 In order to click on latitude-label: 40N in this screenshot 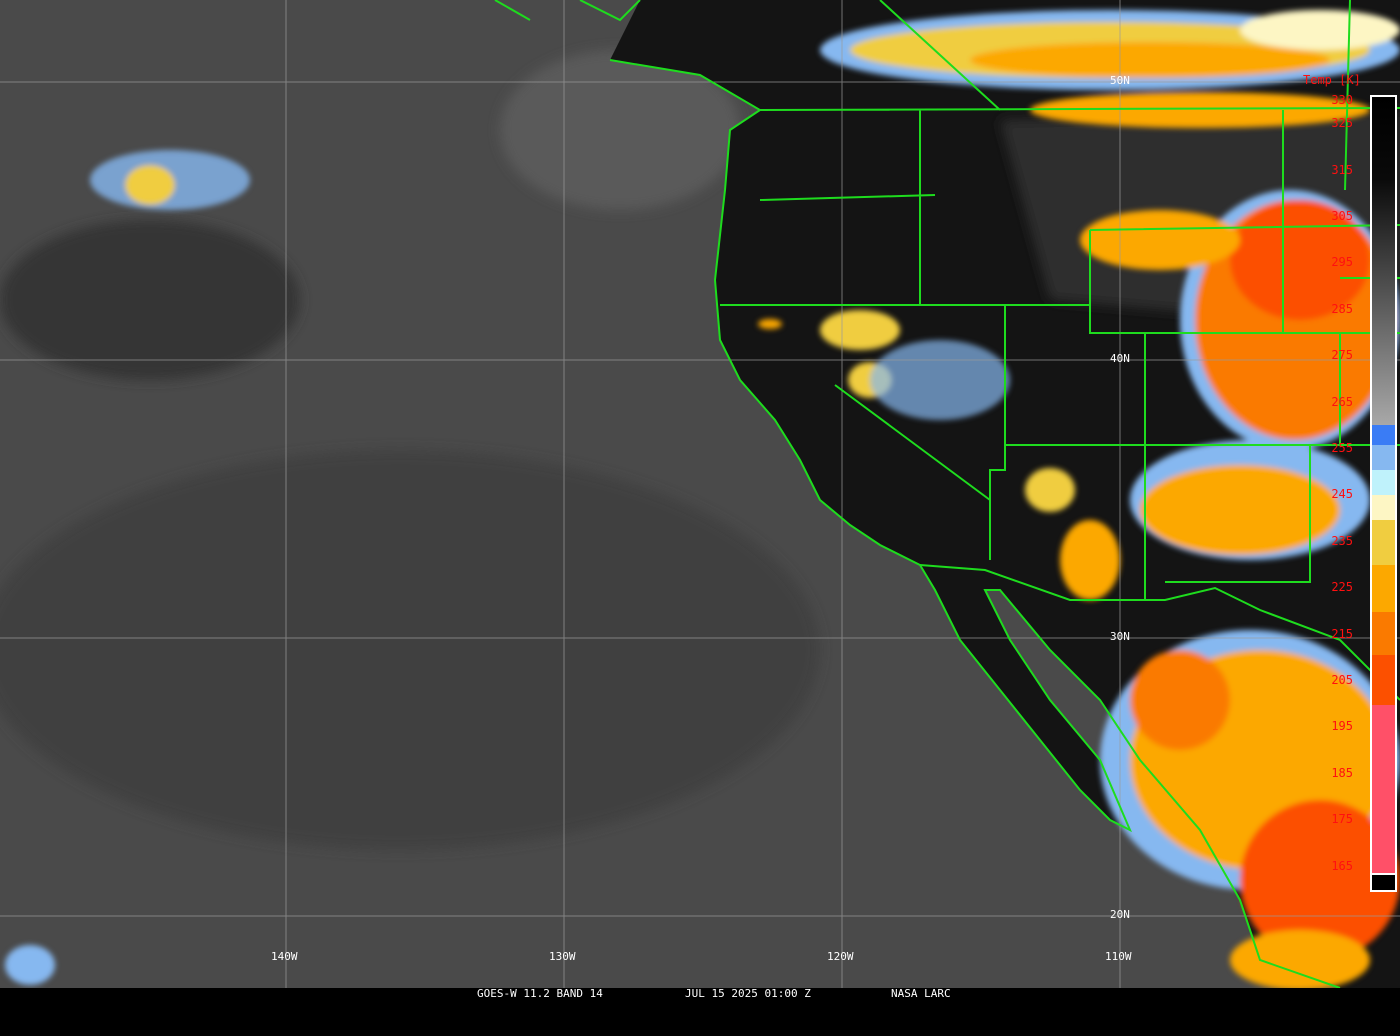, I will do `click(1120, 358)`.